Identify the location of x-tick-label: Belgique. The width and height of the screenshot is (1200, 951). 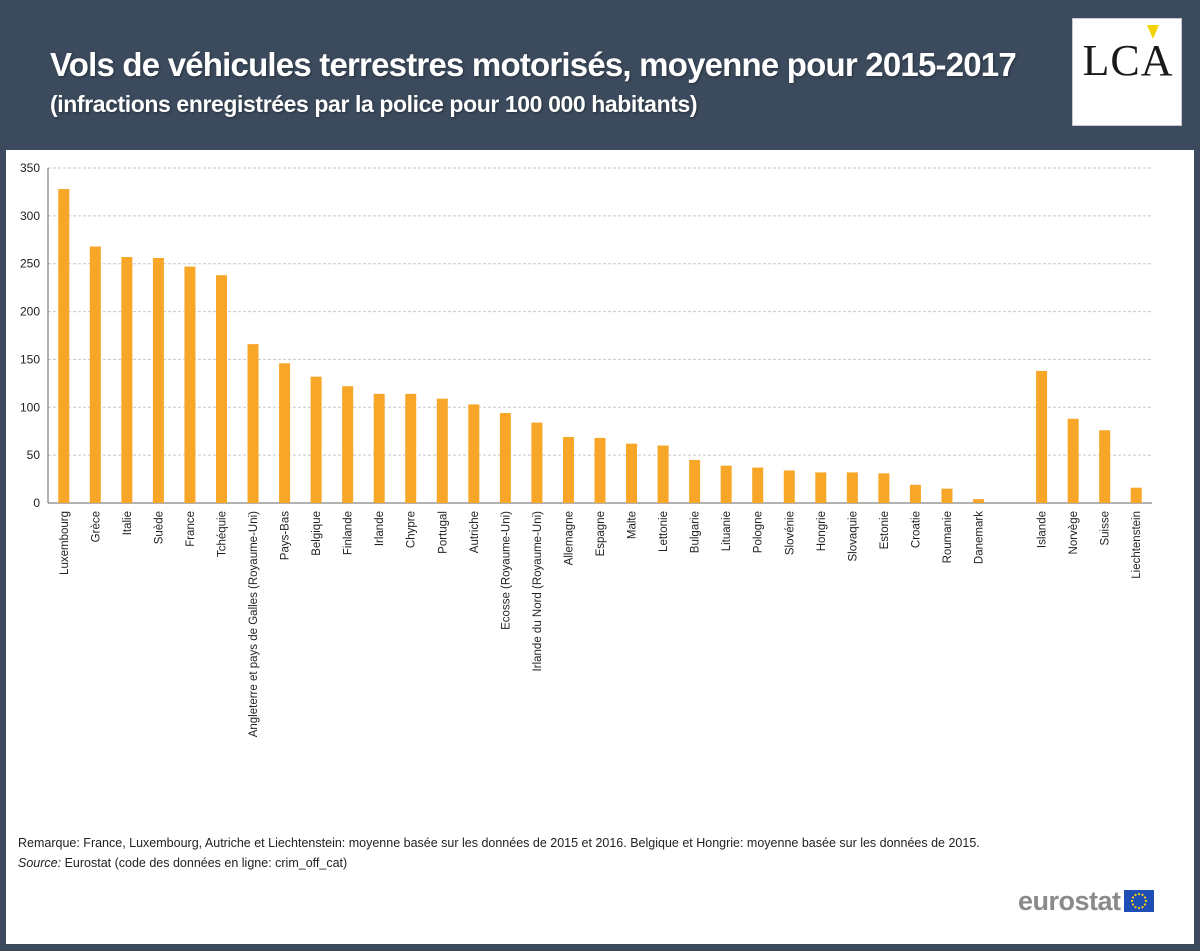
(317, 533).